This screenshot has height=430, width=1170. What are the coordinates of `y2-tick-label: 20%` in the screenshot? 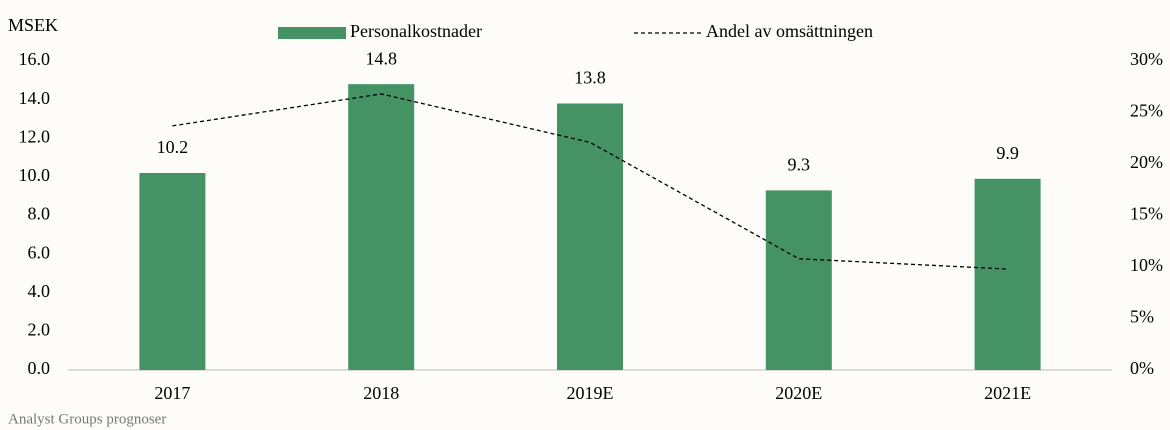 It's located at (1146, 162).